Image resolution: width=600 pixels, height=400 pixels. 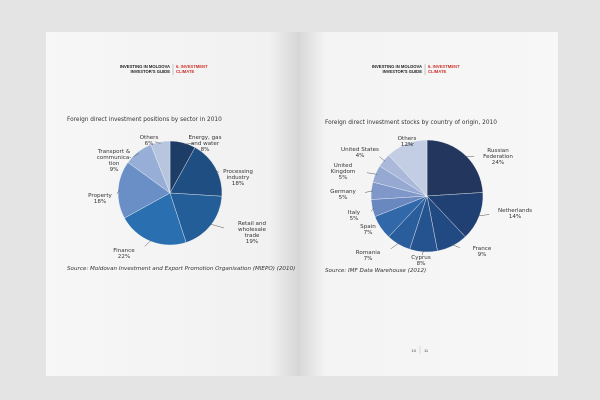 I want to click on slice-label: Others 6%, so click(x=149, y=141).